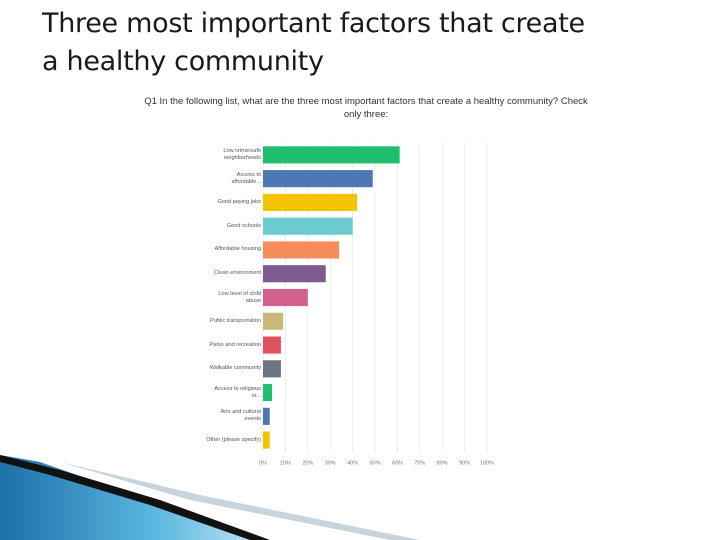 The image size is (720, 540). Describe the element at coordinates (242, 154) in the screenshot. I see `y-tick-label: Low crime/safe neighborhoods` at that location.